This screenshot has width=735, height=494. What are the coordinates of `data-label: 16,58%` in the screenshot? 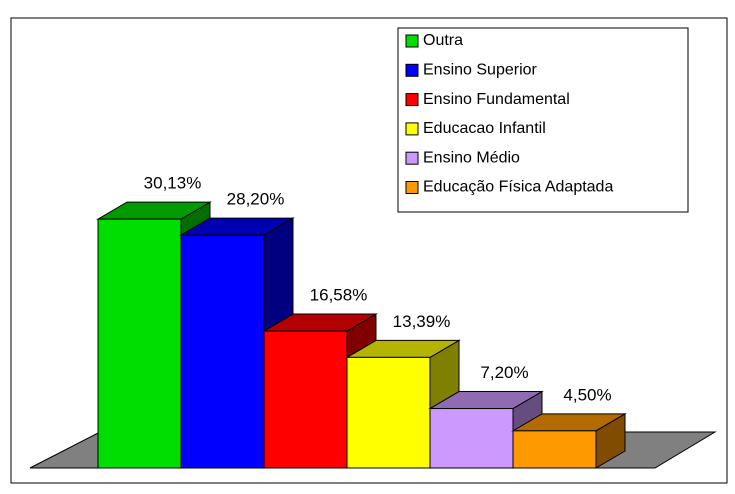 It's located at (339, 295).